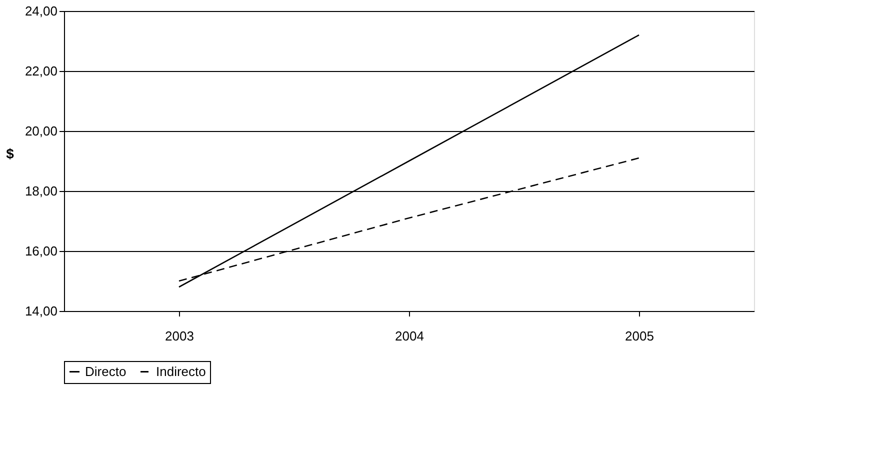  Describe the element at coordinates (409, 336) in the screenshot. I see `x-tick-label: 2004` at that location.